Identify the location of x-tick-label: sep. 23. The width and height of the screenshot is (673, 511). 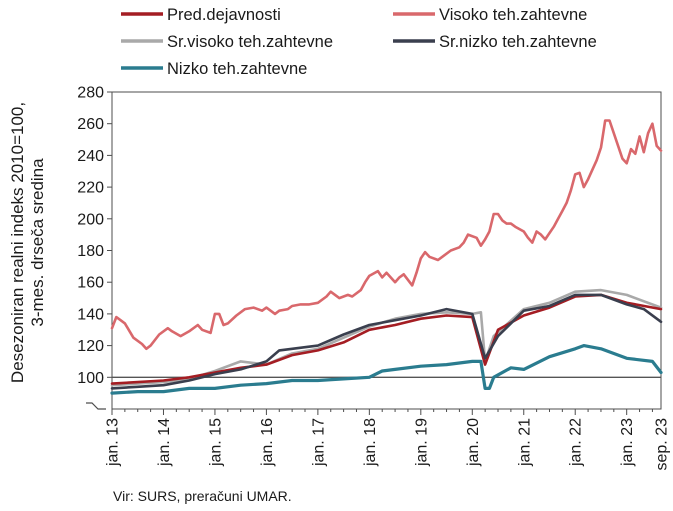
(662, 444).